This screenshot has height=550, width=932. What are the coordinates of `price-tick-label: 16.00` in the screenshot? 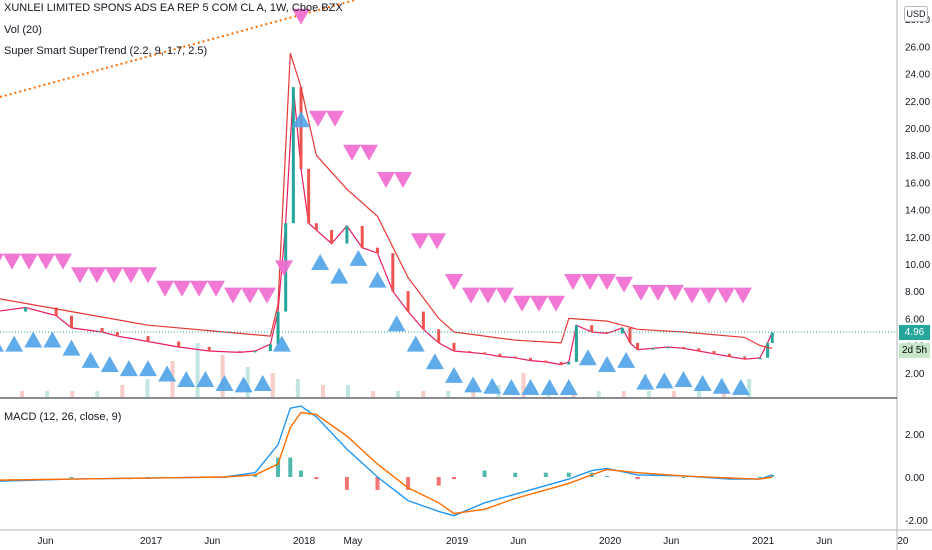 It's located at (917, 183).